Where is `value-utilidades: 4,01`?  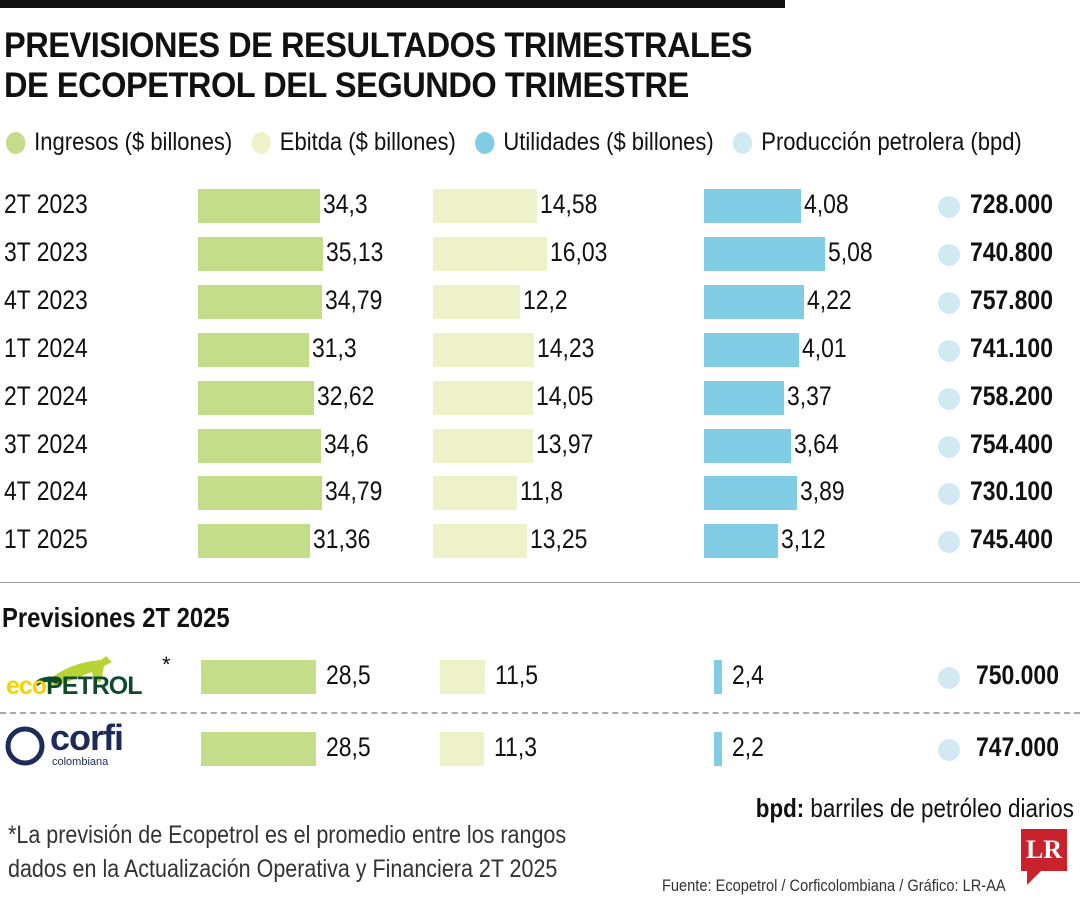 value-utilidades: 4,01 is located at coordinates (825, 347).